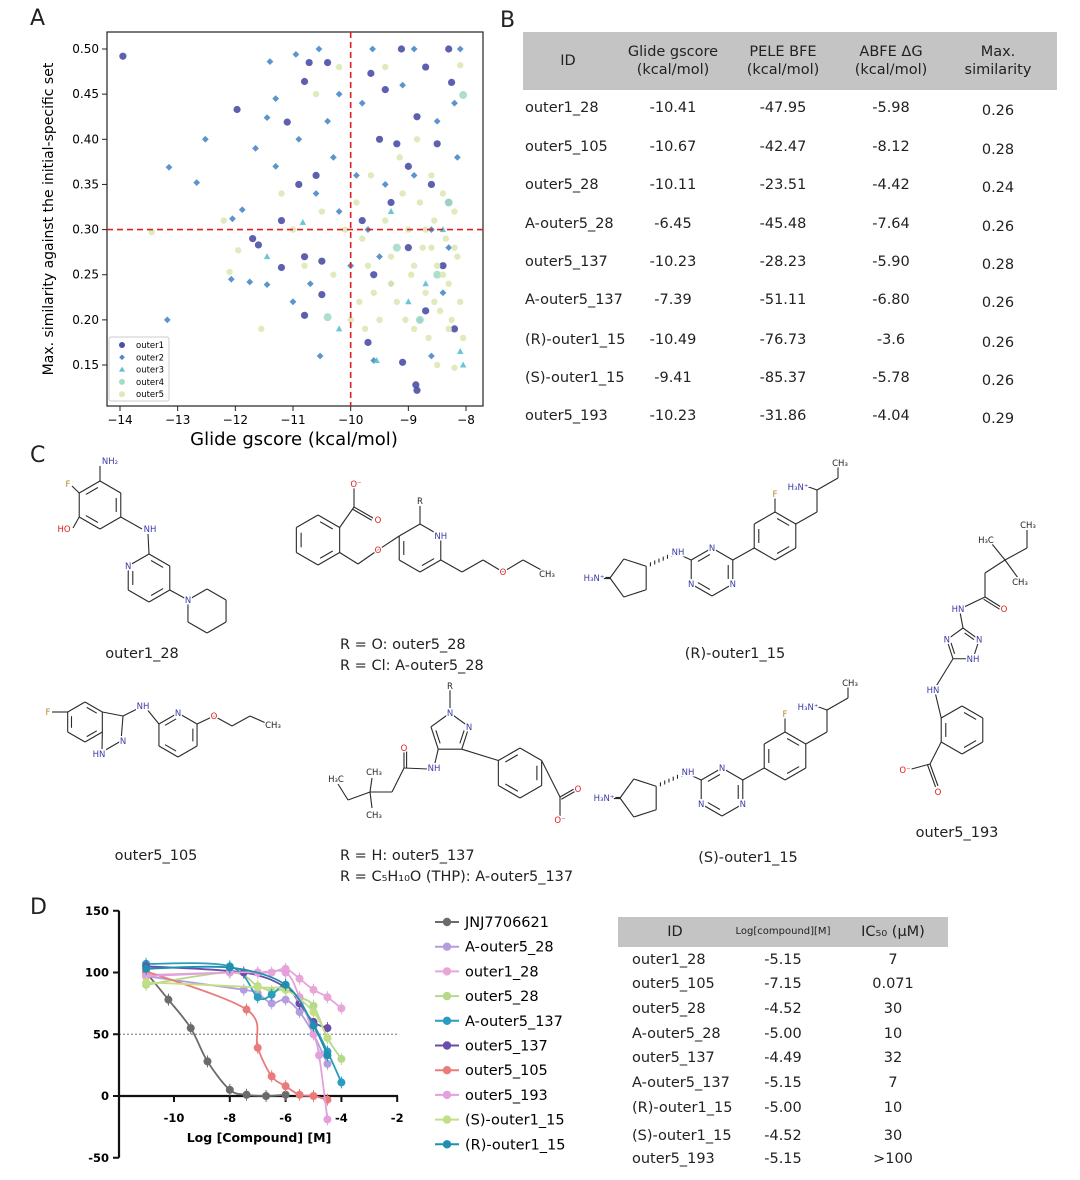 Image resolution: width=1080 pixels, height=1180 pixels. I want to click on structure-caption: outer5_193, so click(957, 833).